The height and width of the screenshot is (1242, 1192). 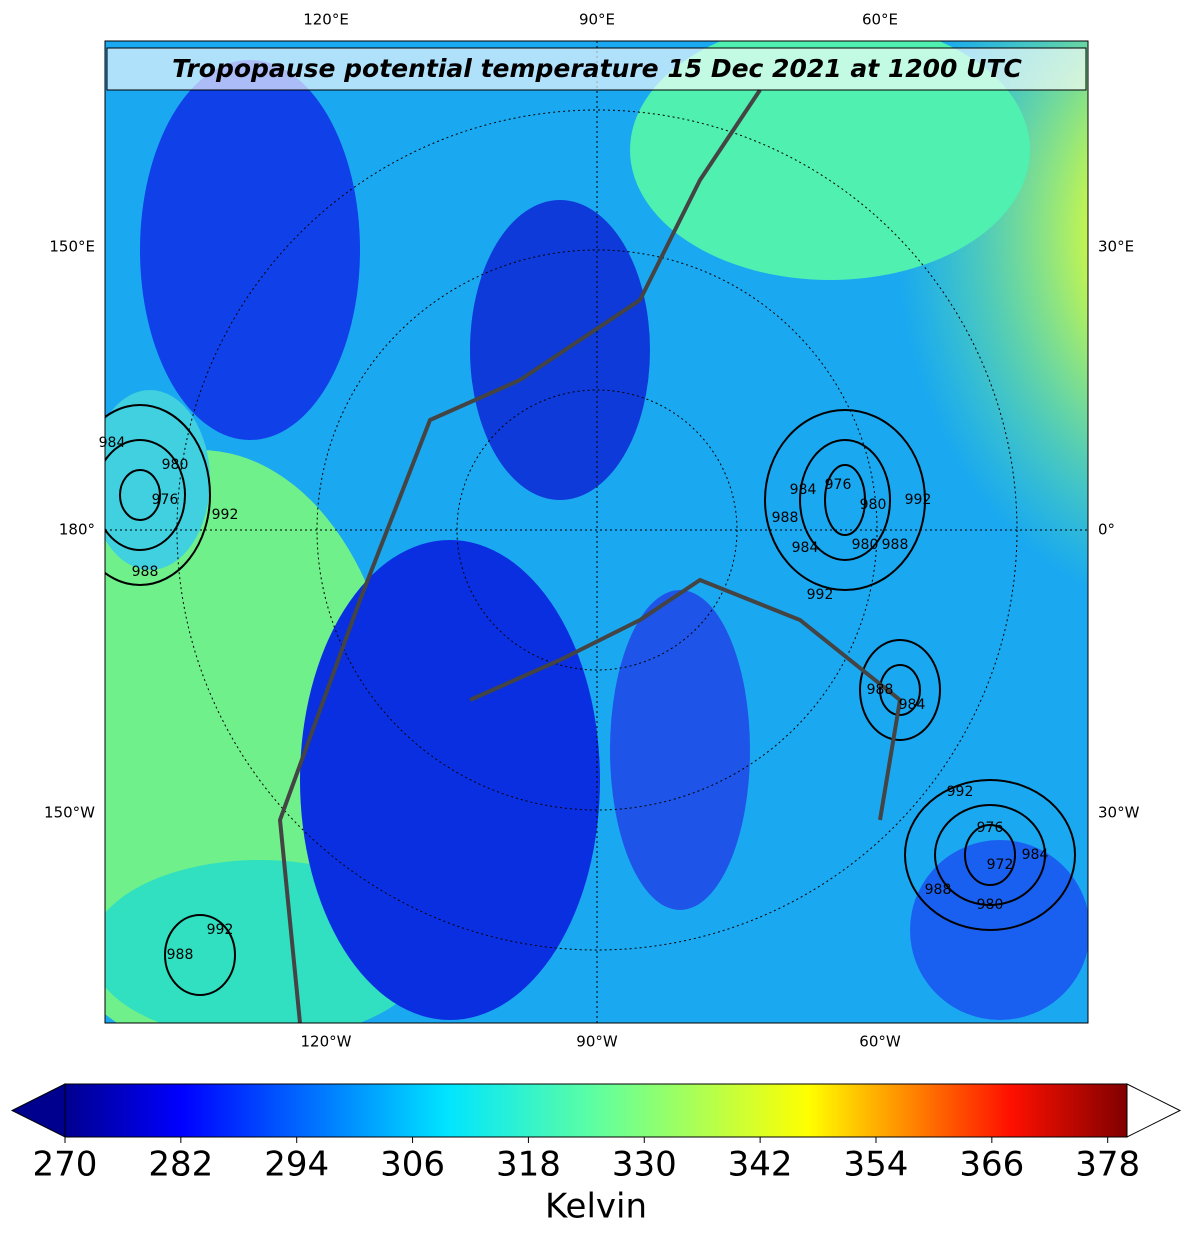 What do you see at coordinates (1119, 813) in the screenshot?
I see `lon-label: 30°W` at bounding box center [1119, 813].